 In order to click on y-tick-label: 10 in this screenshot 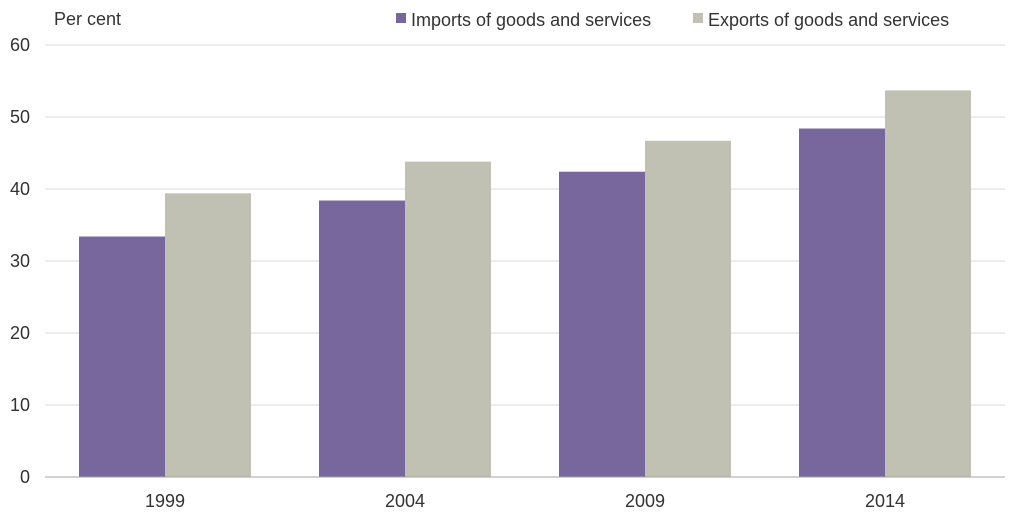, I will do `click(20, 405)`.